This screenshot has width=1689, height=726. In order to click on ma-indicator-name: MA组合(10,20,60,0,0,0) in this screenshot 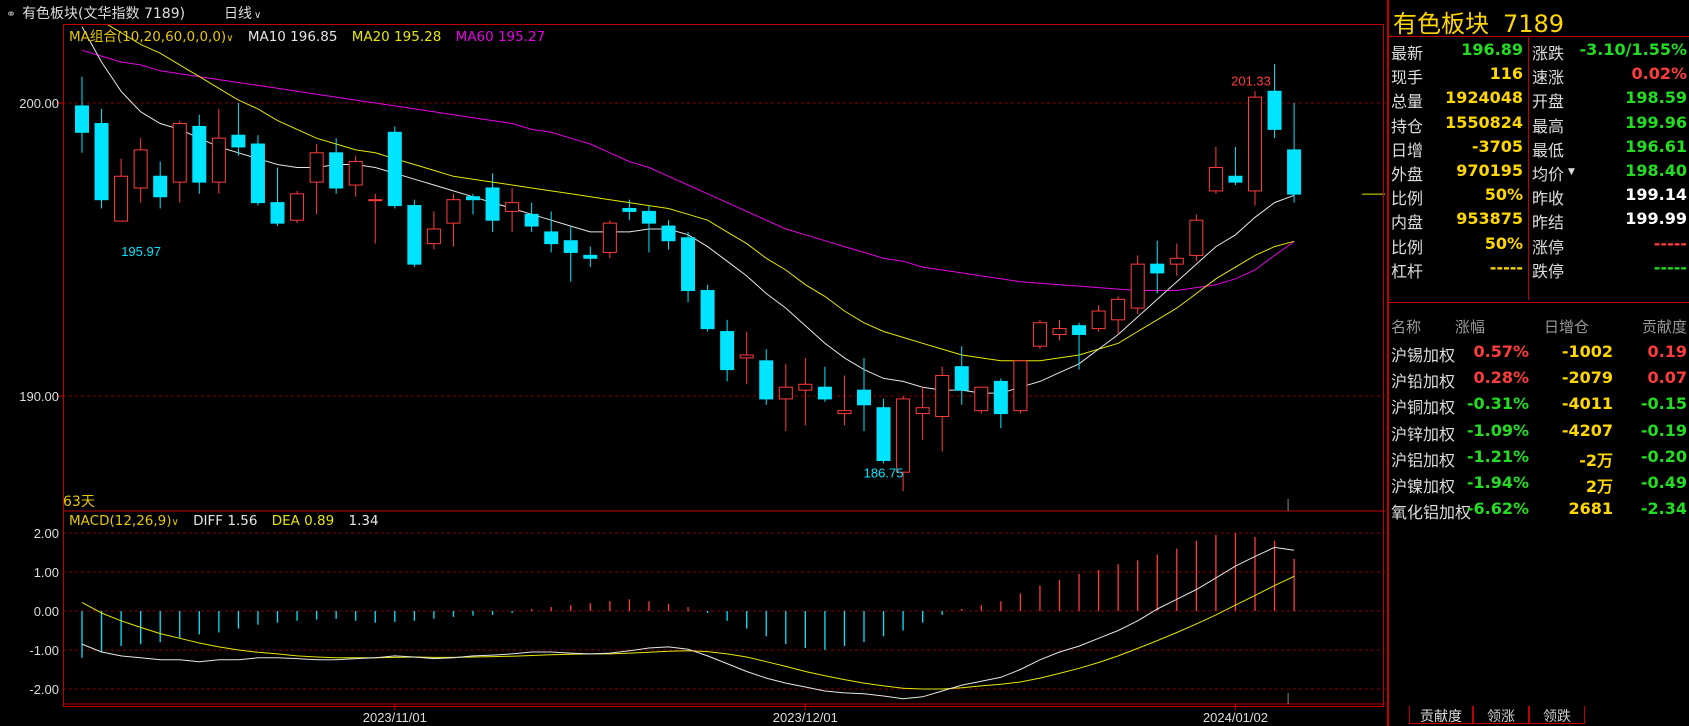, I will do `click(148, 37)`.